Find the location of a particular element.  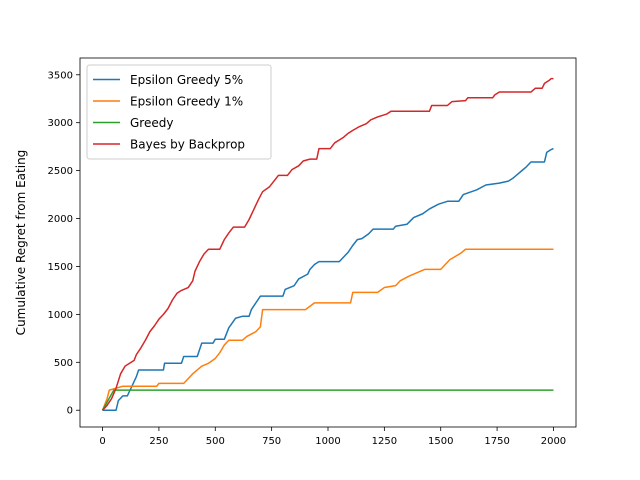

y-tick-label: 2000 is located at coordinates (60, 219).